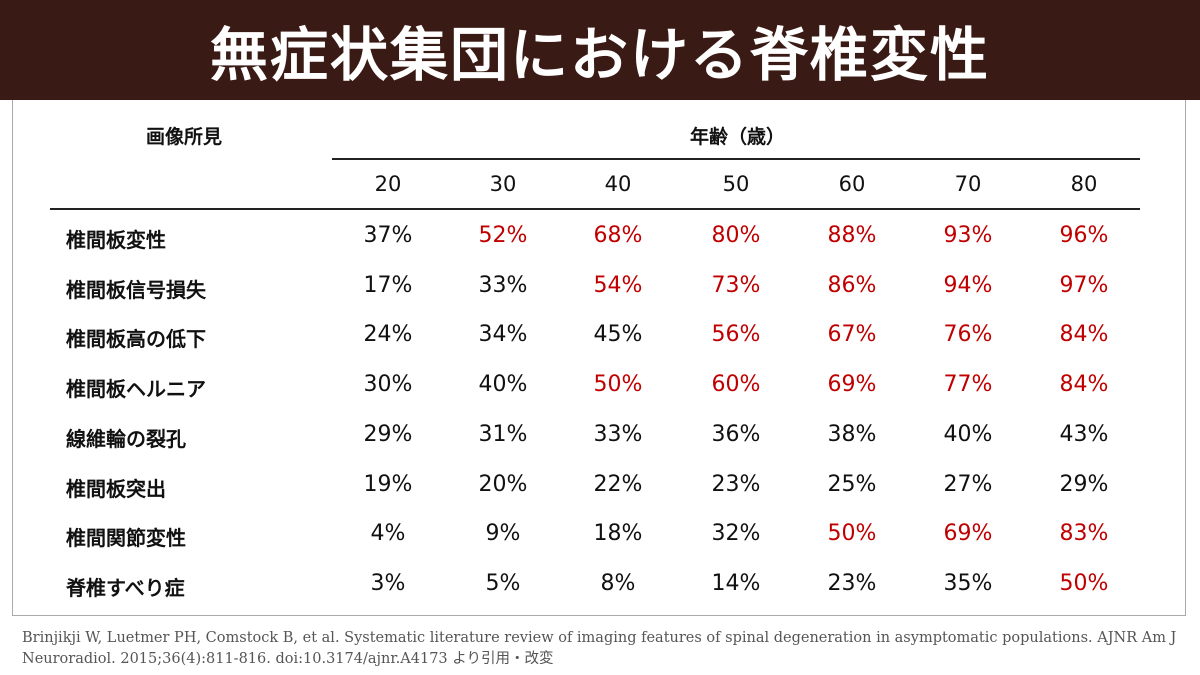 This screenshot has width=1200, height=675. I want to click on table-cell: 18%, so click(618, 534).